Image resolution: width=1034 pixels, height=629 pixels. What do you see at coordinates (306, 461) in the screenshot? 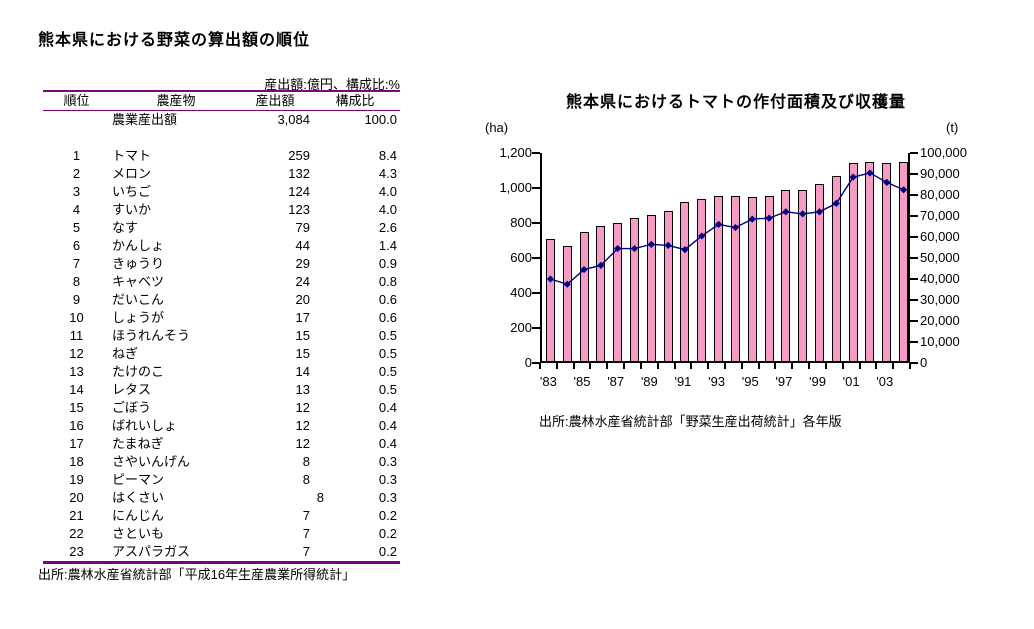
I see `output-cell: 8` at bounding box center [306, 461].